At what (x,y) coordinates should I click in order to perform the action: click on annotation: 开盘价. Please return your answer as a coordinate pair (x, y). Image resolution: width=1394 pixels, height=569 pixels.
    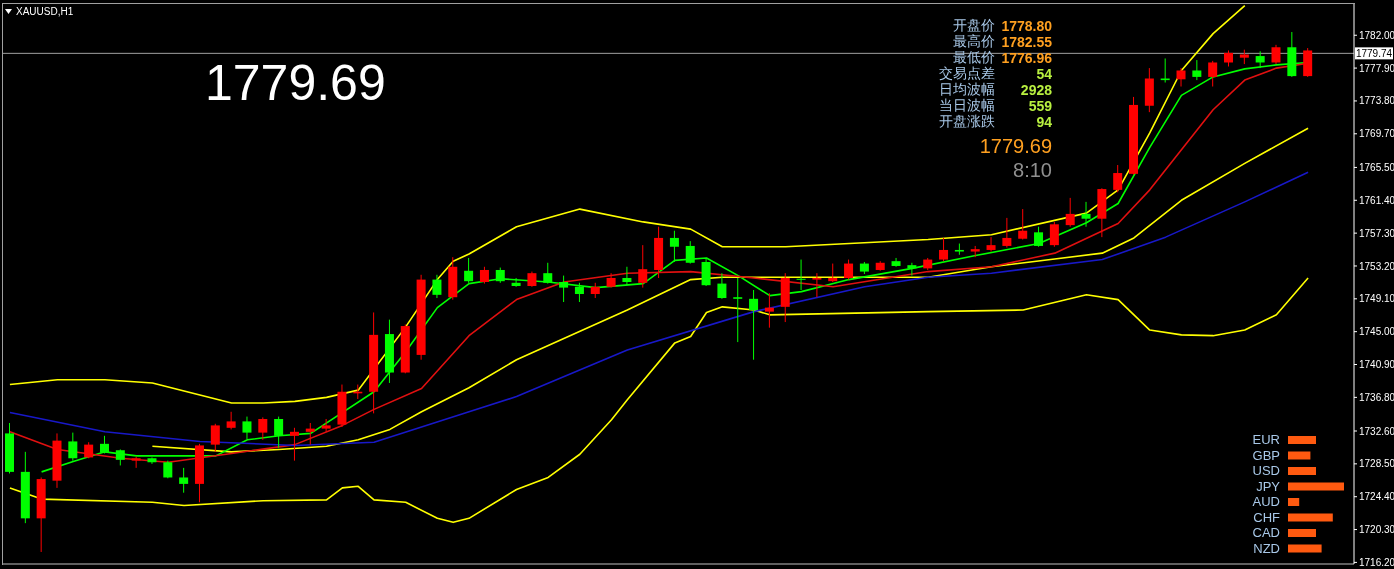
    Looking at the image, I should click on (974, 25).